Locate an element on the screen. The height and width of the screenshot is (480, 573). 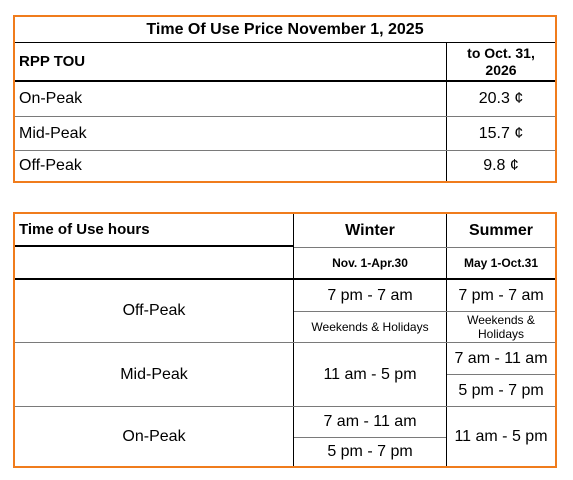
mid-peak-summer-morning: 7 am - 11 am is located at coordinates (501, 358).